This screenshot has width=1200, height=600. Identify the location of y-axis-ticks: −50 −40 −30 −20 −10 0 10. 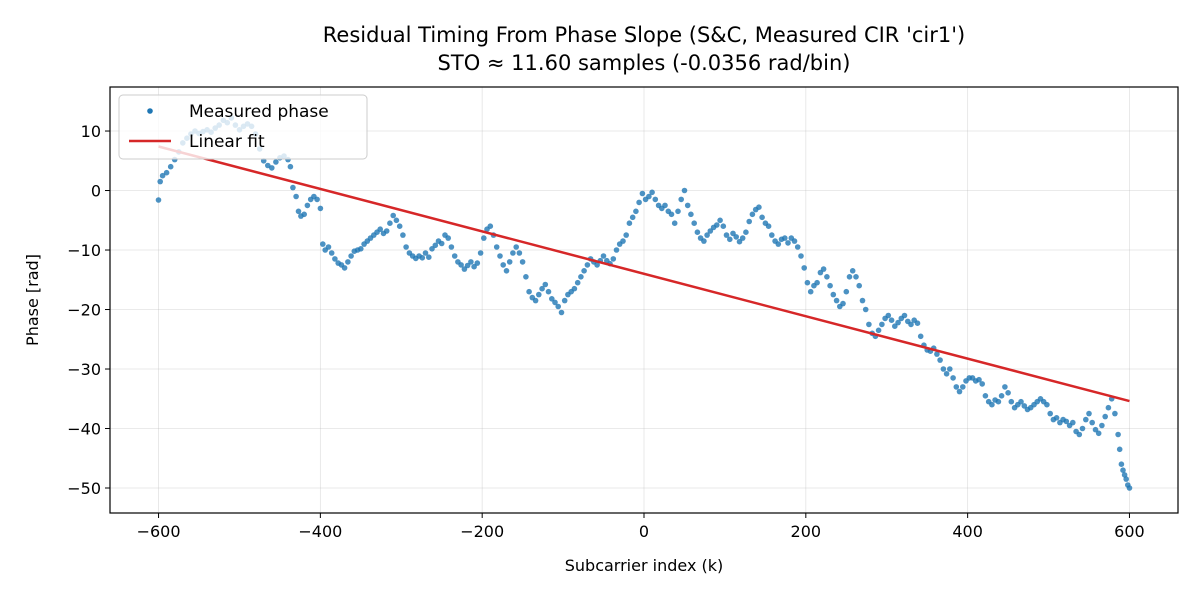
(88, 310).